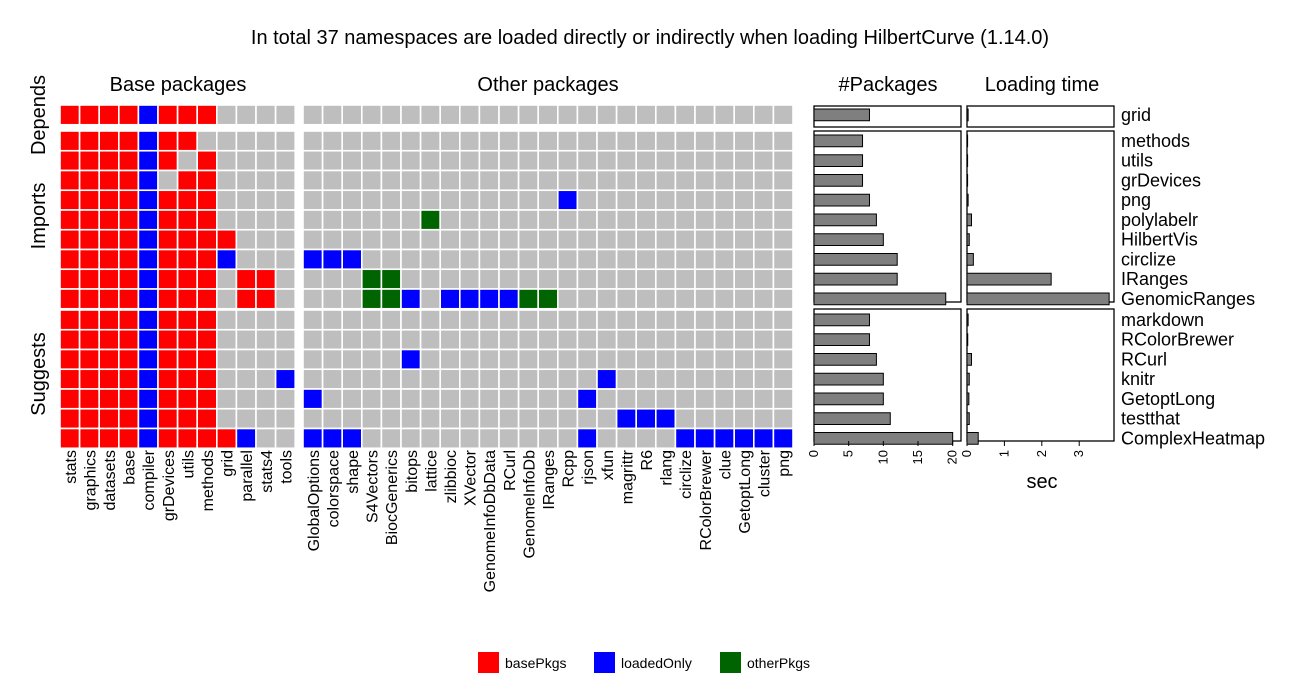 The image size is (1298, 686). What do you see at coordinates (548, 141) in the screenshot?
I see `cell-methods-iranges` at bounding box center [548, 141].